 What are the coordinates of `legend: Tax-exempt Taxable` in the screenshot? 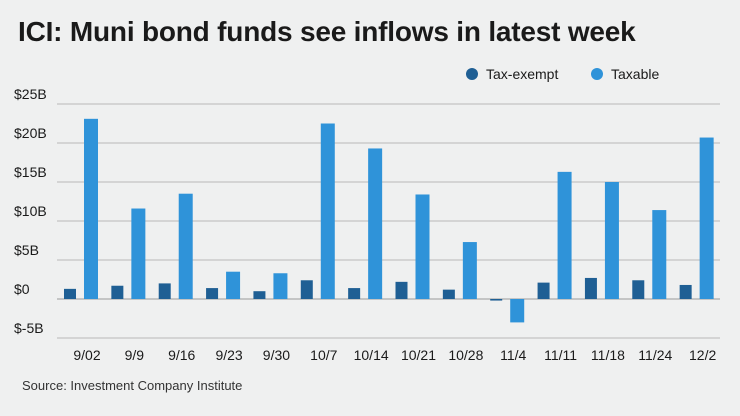 It's located at (562, 74).